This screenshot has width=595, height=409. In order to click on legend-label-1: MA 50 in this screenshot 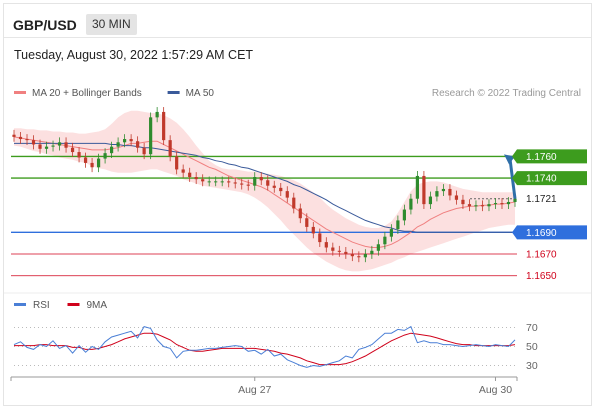, I will do `click(200, 93)`.